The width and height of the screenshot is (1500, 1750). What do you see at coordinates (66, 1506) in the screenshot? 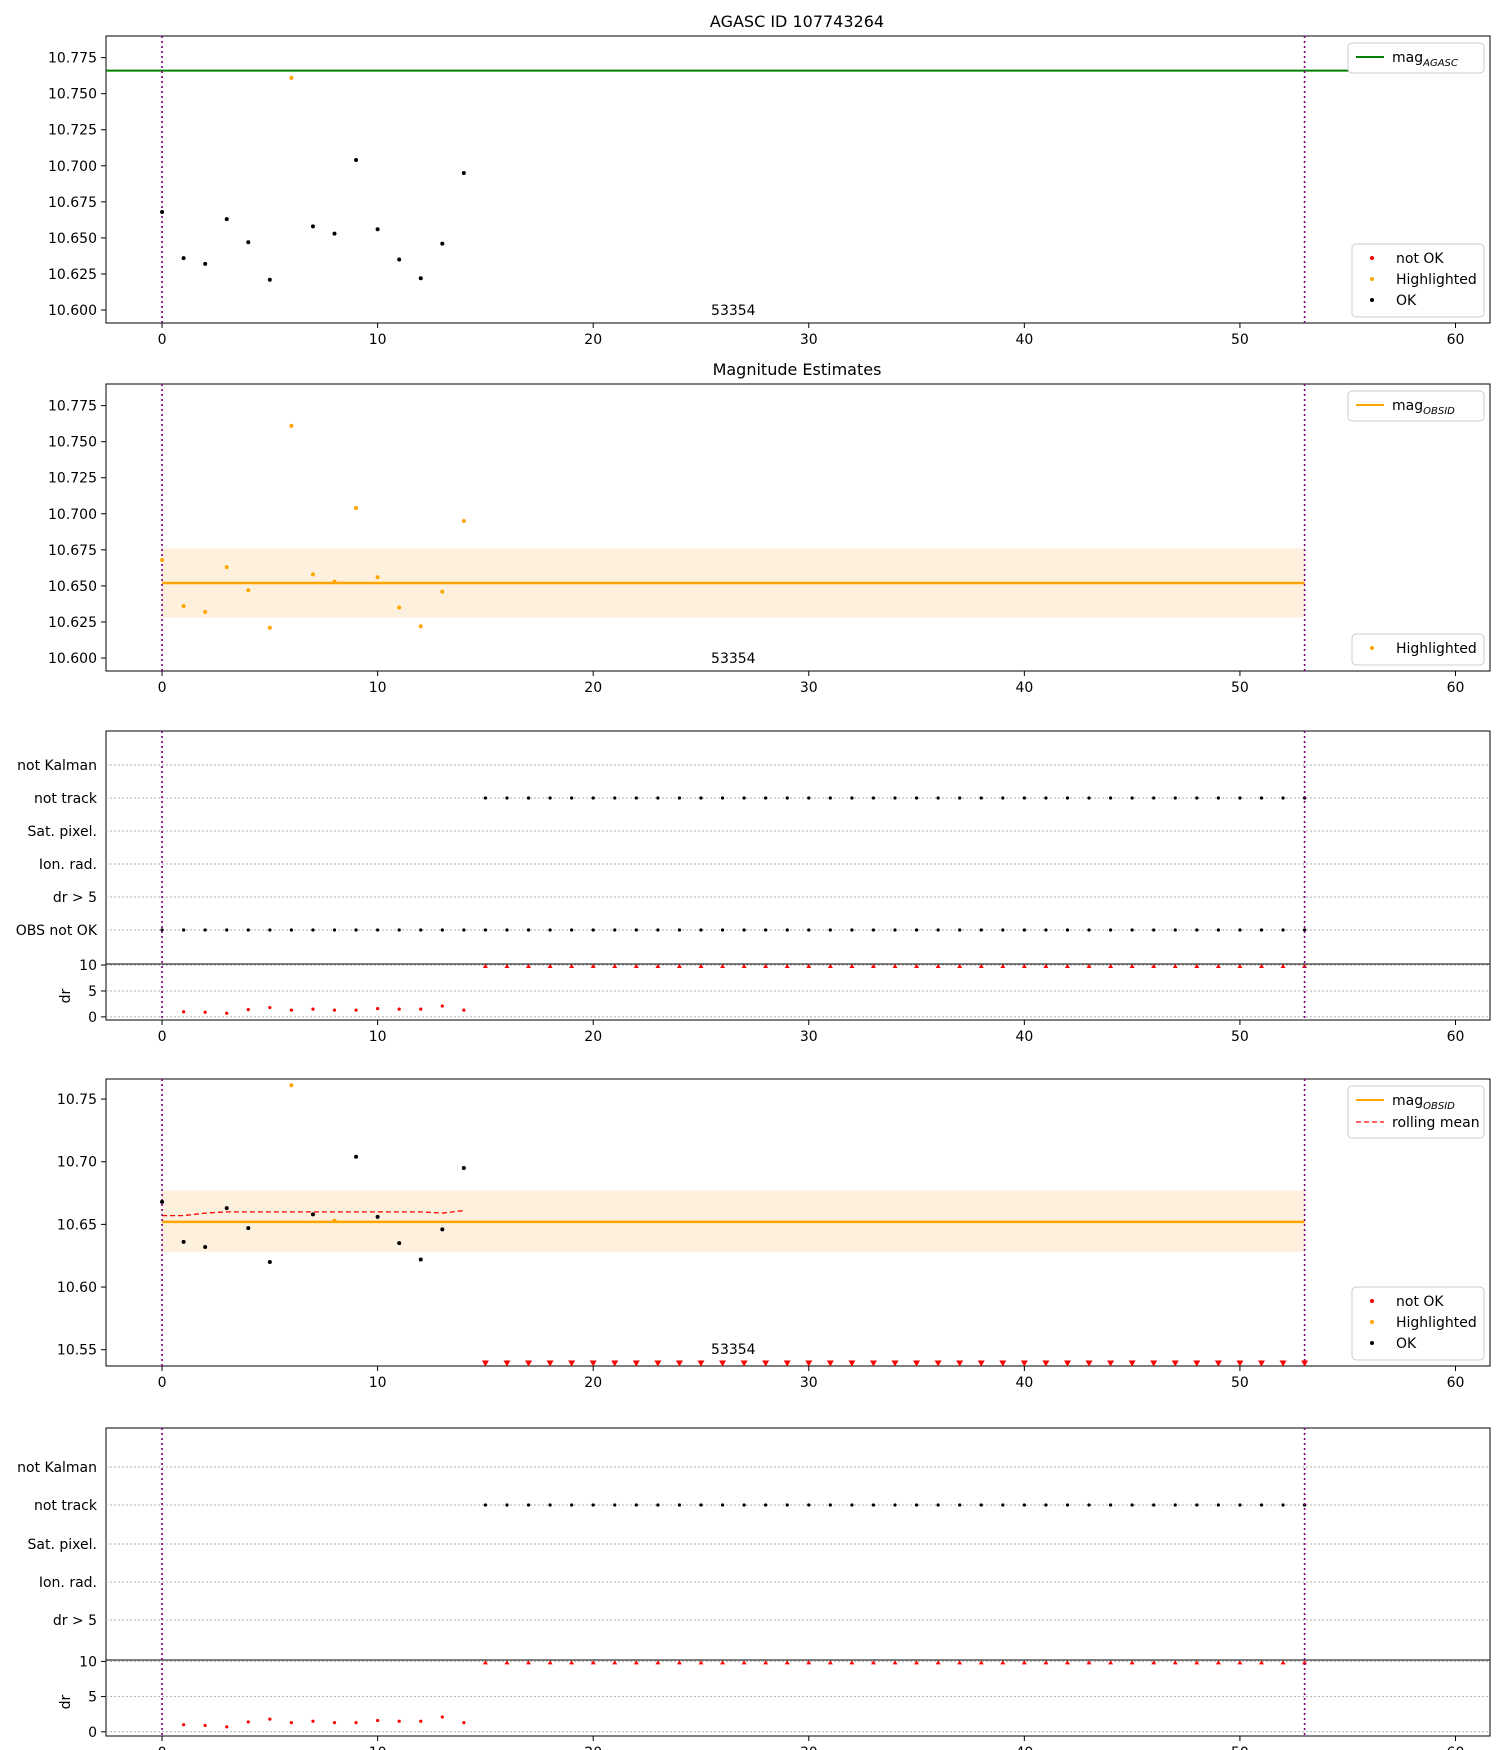
I see `flag-label: not track` at bounding box center [66, 1506].